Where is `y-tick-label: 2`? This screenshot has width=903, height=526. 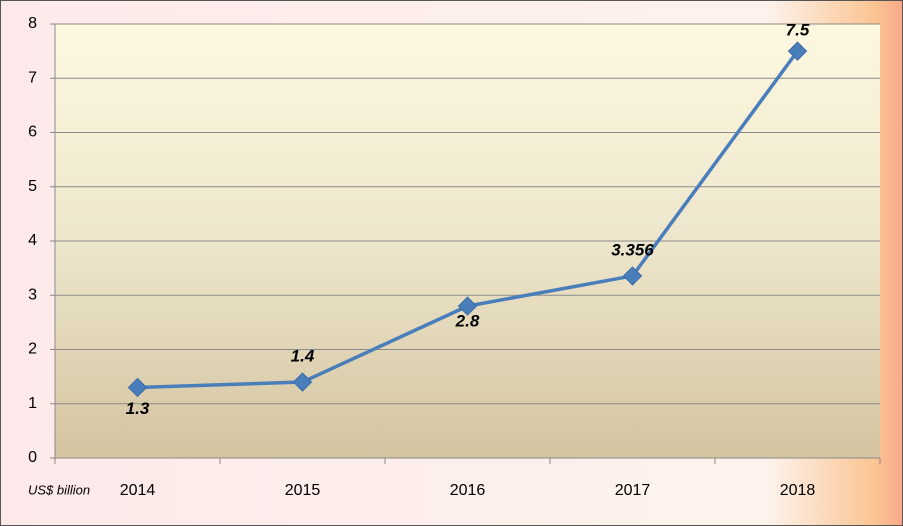
y-tick-label: 2 is located at coordinates (32, 349).